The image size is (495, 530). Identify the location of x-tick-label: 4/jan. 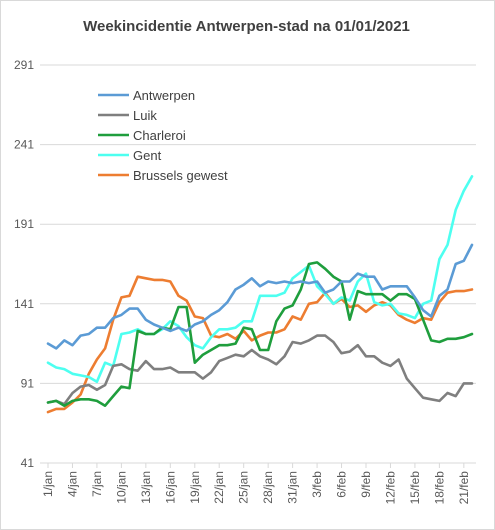
(72, 484).